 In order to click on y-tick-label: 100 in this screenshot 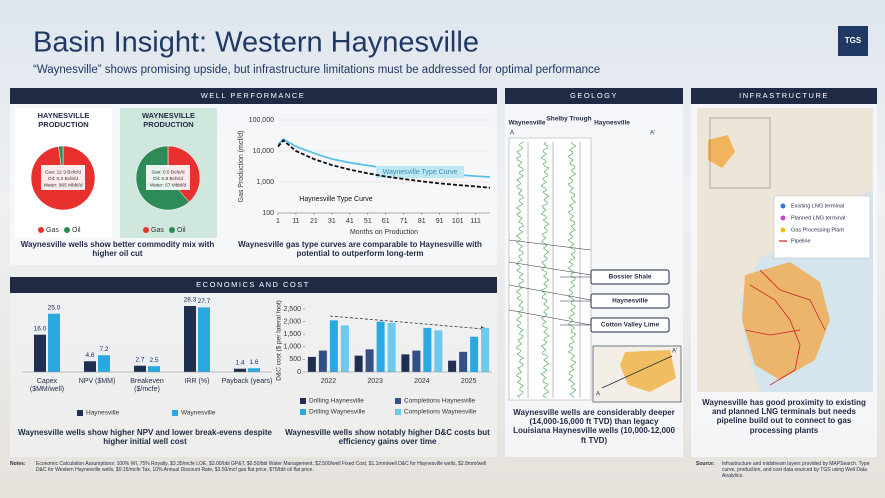, I will do `click(268, 213)`.